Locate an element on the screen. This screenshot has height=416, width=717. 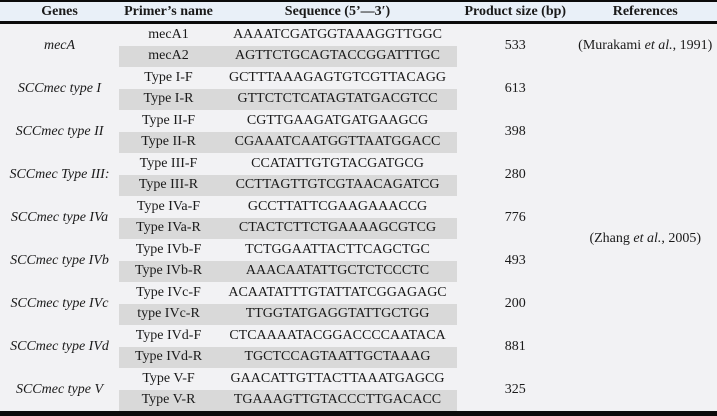
product-size-cell: 776 is located at coordinates (515, 217).